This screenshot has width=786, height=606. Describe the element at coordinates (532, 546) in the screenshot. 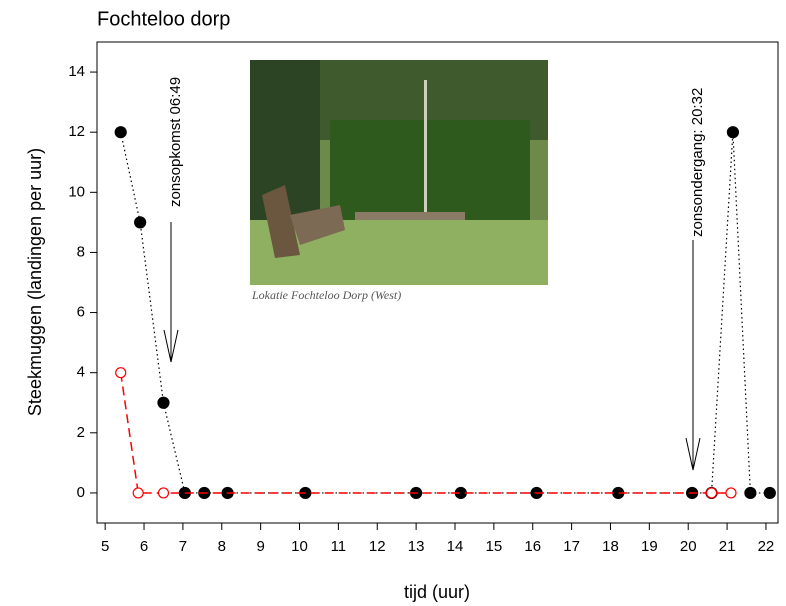

I see `x-tick-label: 16` at that location.